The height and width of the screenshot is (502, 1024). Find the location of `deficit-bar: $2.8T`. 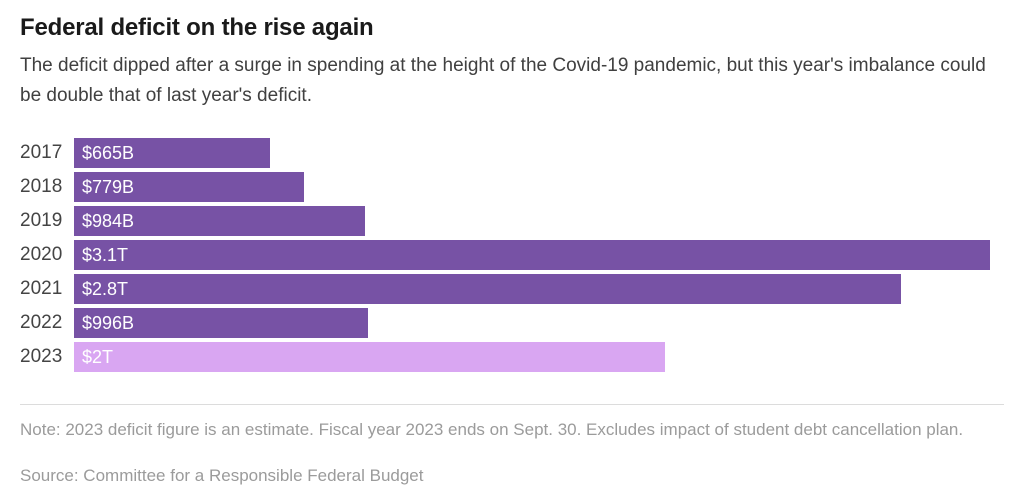

deficit-bar: $2.8T is located at coordinates (487, 289).